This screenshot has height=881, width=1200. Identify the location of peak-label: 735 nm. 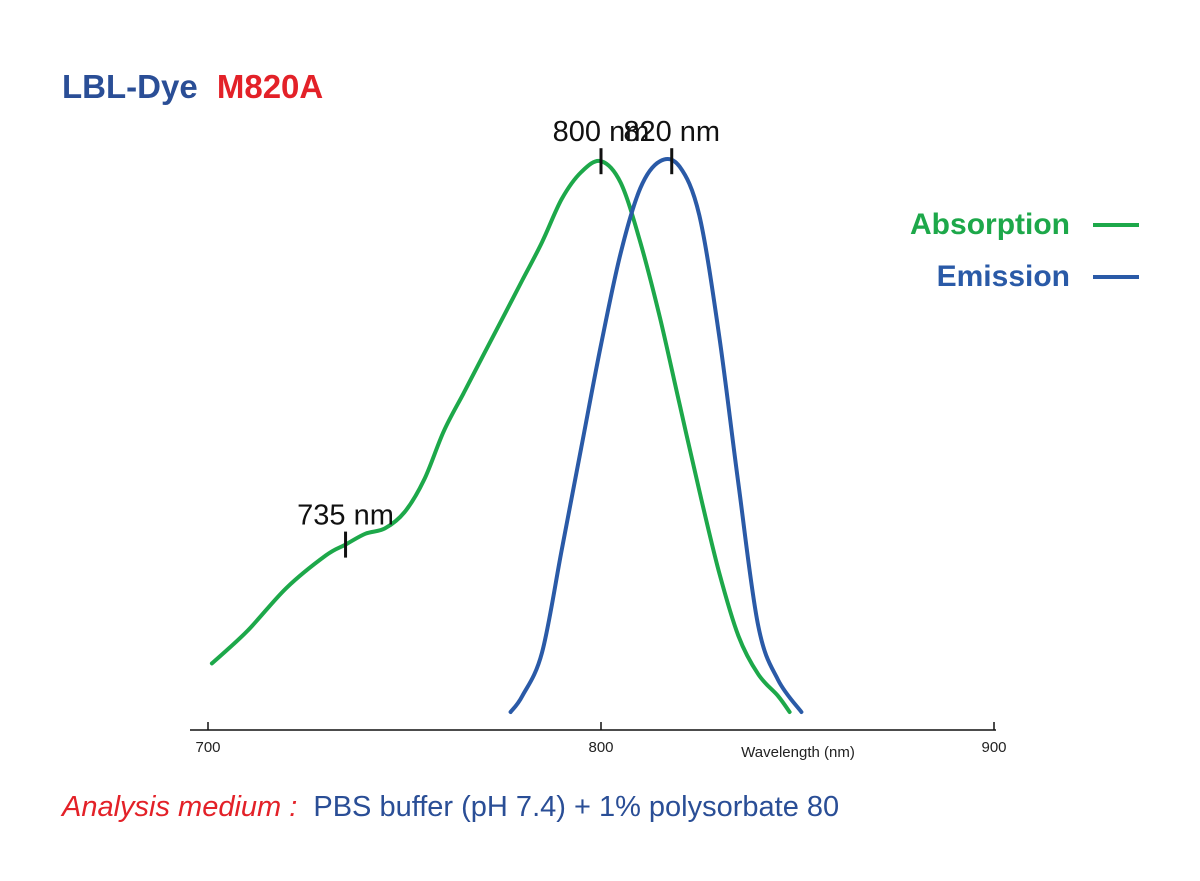
(345, 516).